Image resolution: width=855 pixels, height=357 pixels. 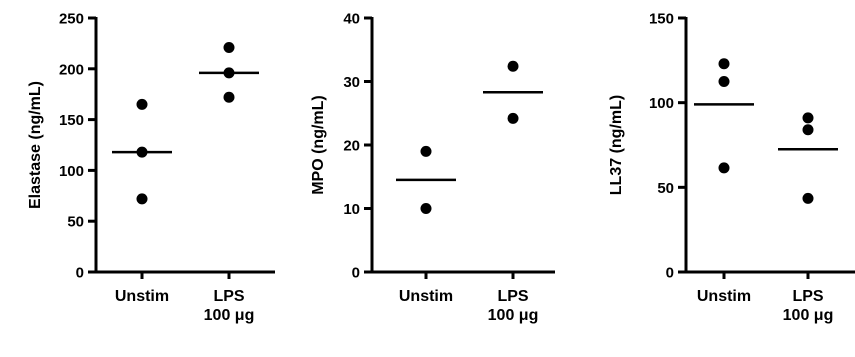 What do you see at coordinates (351, 146) in the screenshot?
I see `y-tick-label: 20` at bounding box center [351, 146].